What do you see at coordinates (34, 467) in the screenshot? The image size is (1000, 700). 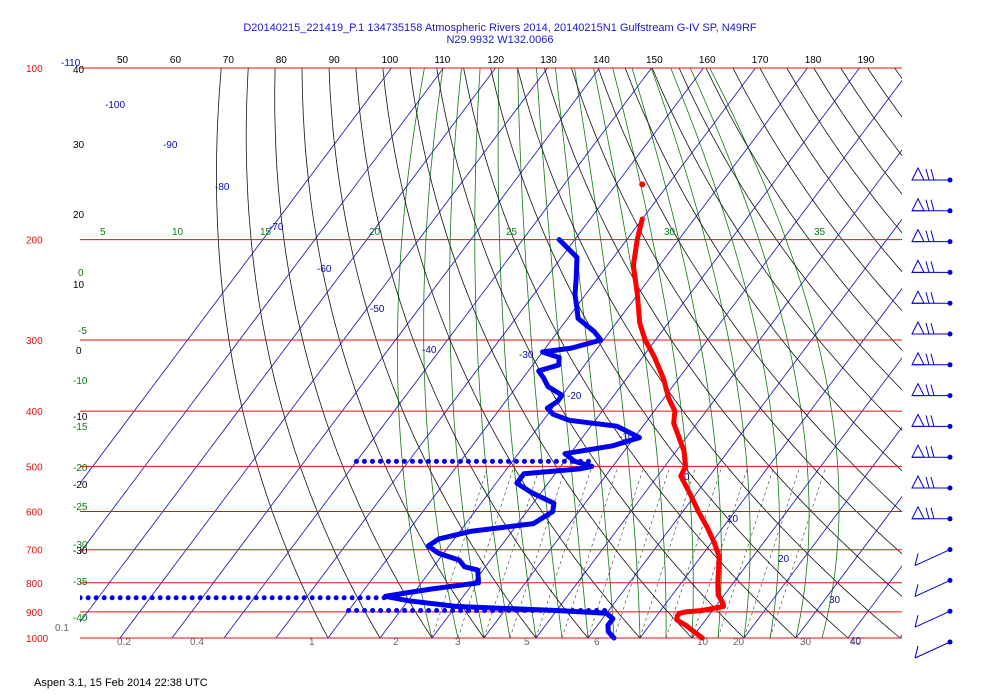 I see `isobar-label: 500` at bounding box center [34, 467].